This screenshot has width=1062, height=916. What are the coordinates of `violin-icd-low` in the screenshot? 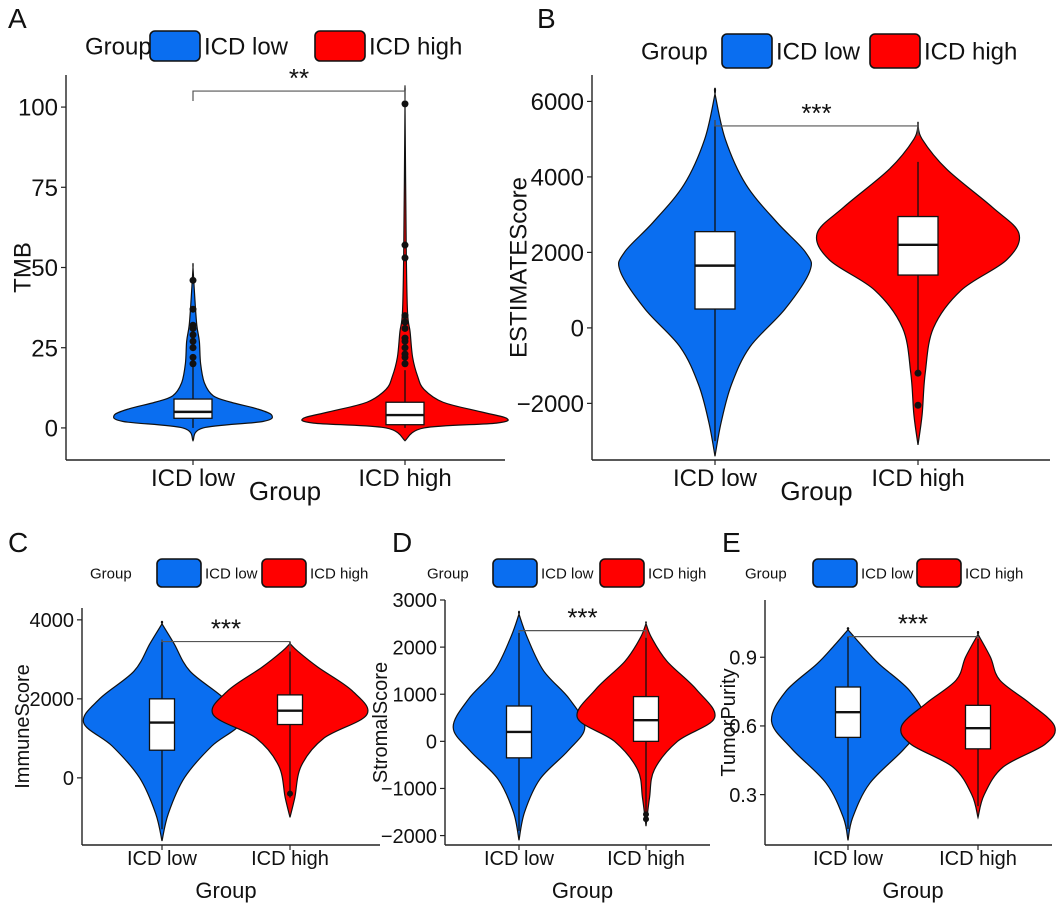 It's located at (193, 352).